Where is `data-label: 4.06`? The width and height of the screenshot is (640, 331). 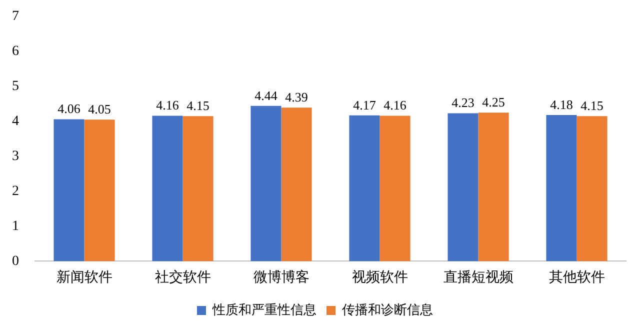 data-label: 4.06 is located at coordinates (69, 108).